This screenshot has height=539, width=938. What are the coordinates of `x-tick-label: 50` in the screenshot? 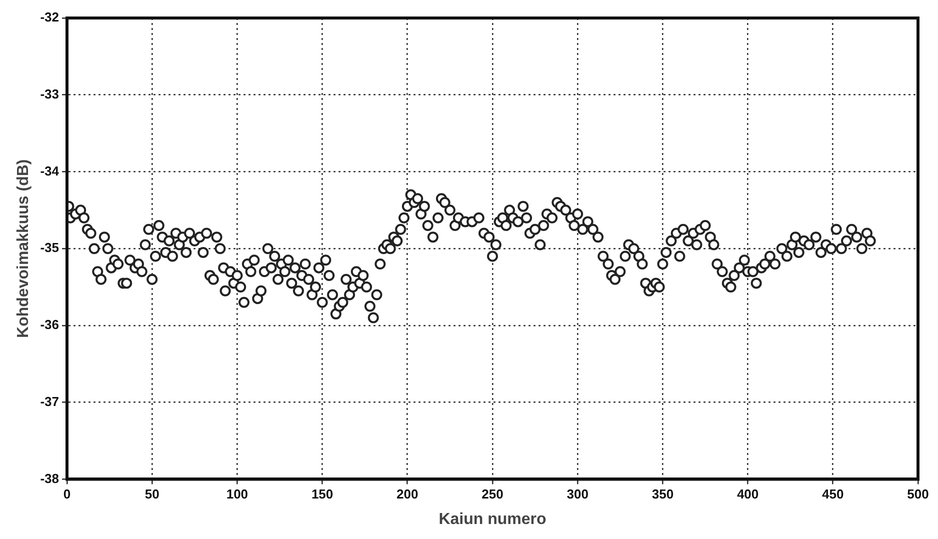 It's located at (152, 494).